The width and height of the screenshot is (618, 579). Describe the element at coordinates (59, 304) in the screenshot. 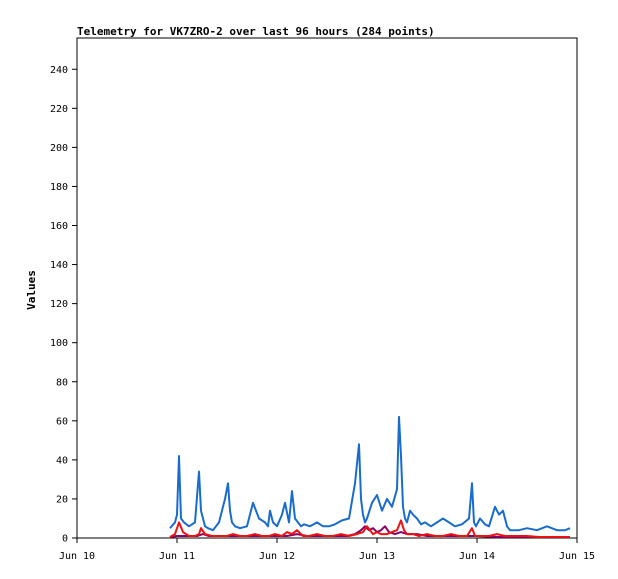

I see `y-tick-label: 120` at that location.